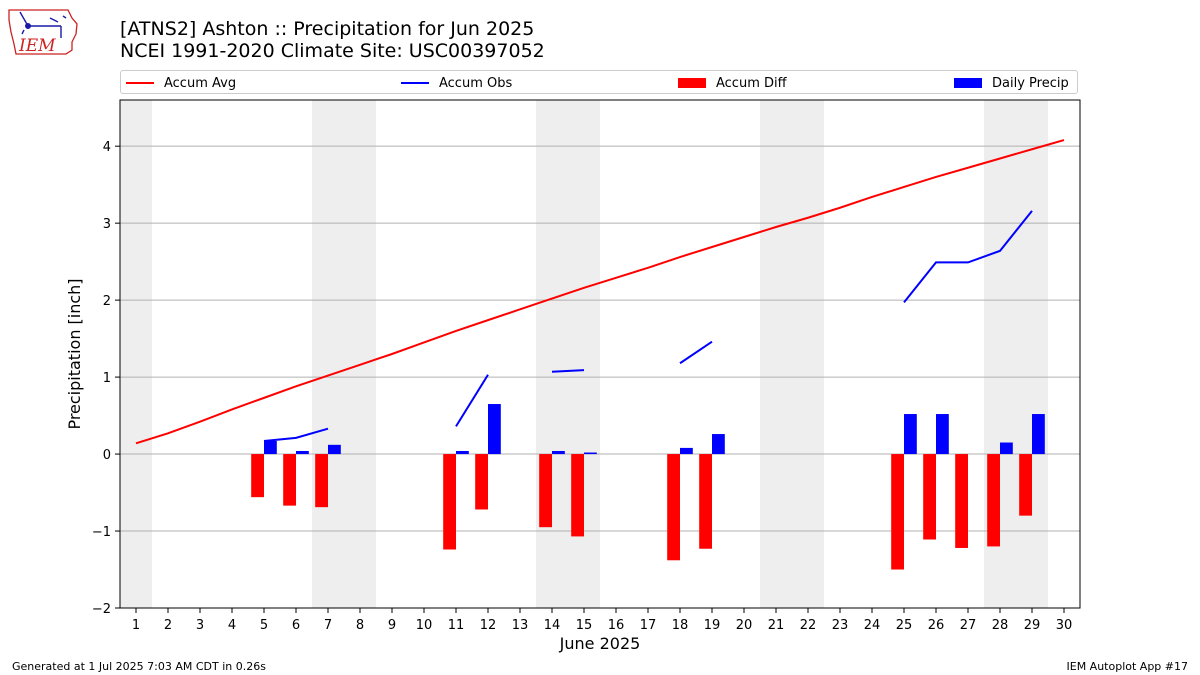 The height and width of the screenshot is (675, 1200). What do you see at coordinates (232, 625) in the screenshot?
I see `x-tick-label: 4` at bounding box center [232, 625].